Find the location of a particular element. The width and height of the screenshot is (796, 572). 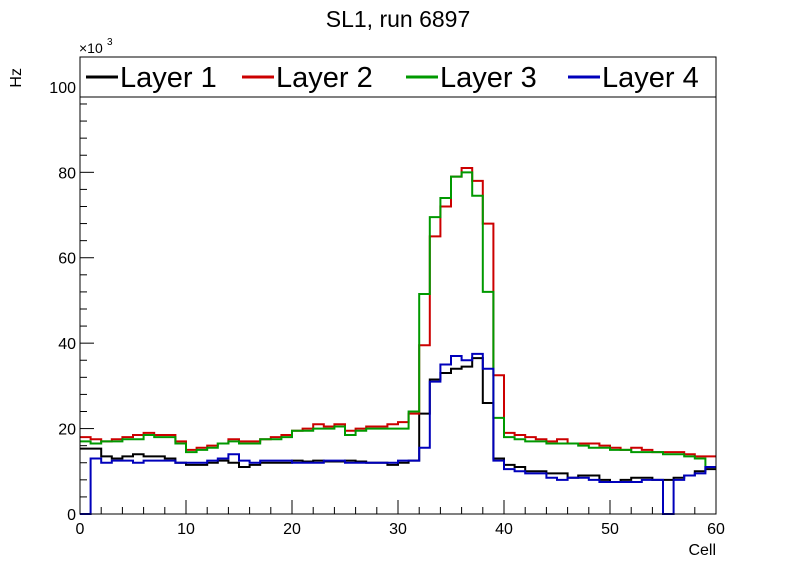

x-axis-label: Cell is located at coordinates (702, 550).